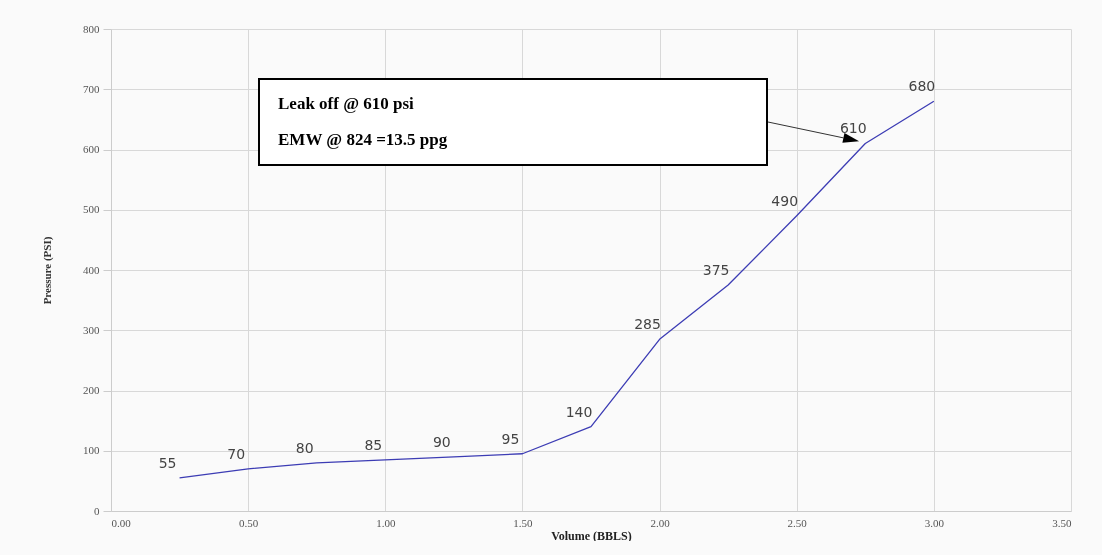 The image size is (1102, 555). Describe the element at coordinates (510, 438) in the screenshot. I see `data-label: 95` at that location.